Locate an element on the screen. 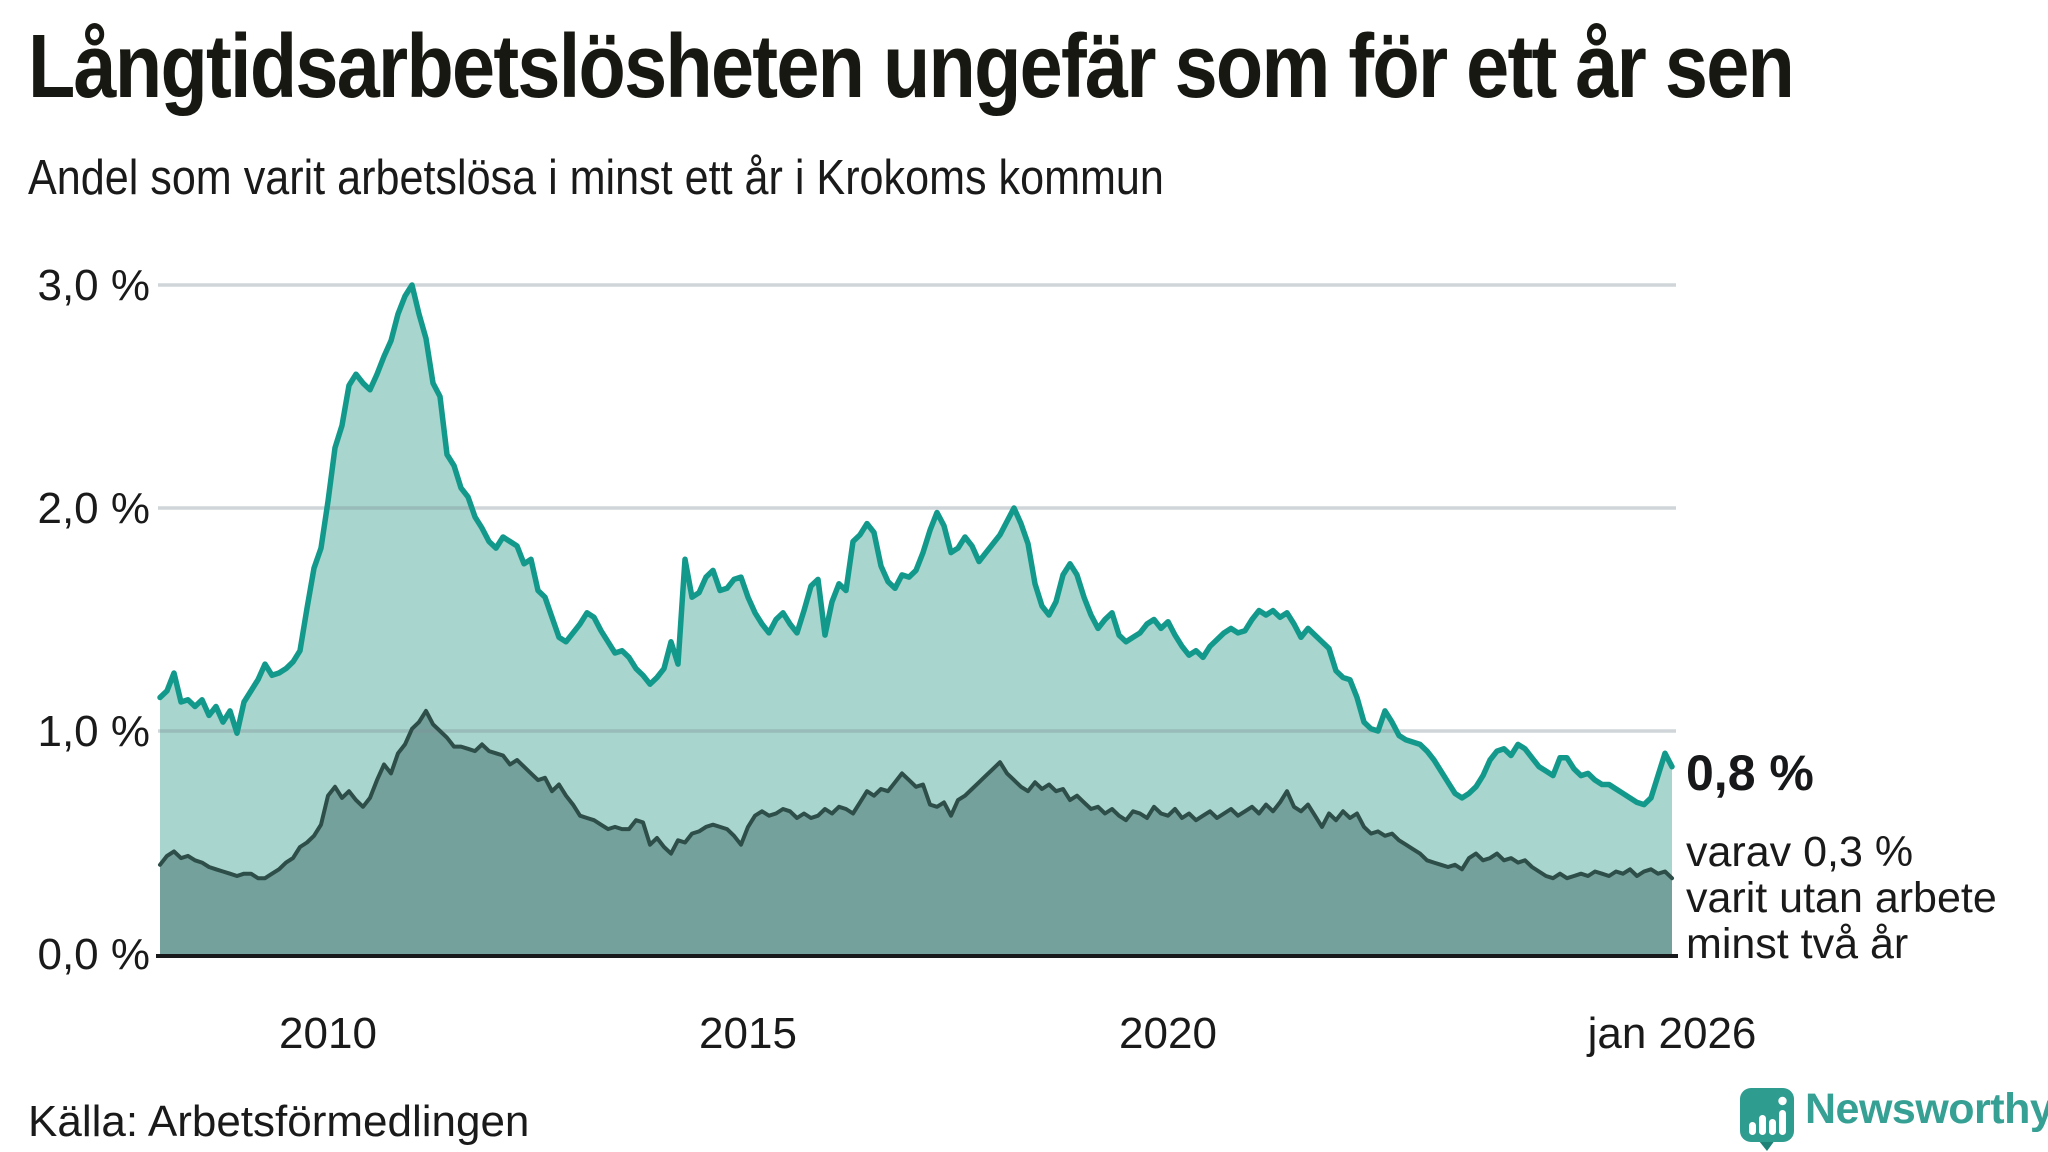 Image resolution: width=2048 pixels, height=1152 pixels. y-tick-label: 2,0 % is located at coordinates (93, 508).